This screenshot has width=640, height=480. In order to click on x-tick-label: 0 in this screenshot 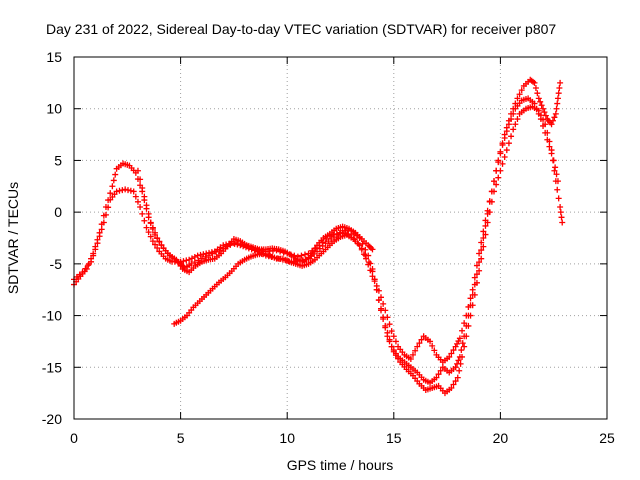, I will do `click(74, 438)`.